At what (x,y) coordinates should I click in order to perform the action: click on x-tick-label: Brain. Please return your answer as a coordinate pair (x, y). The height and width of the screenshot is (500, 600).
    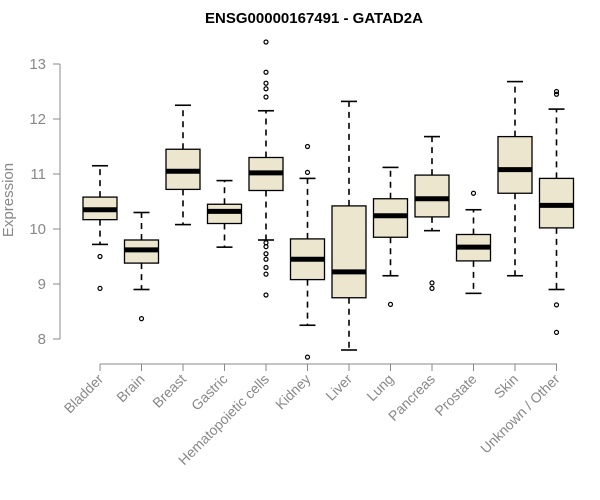
    Looking at the image, I should click on (130, 388).